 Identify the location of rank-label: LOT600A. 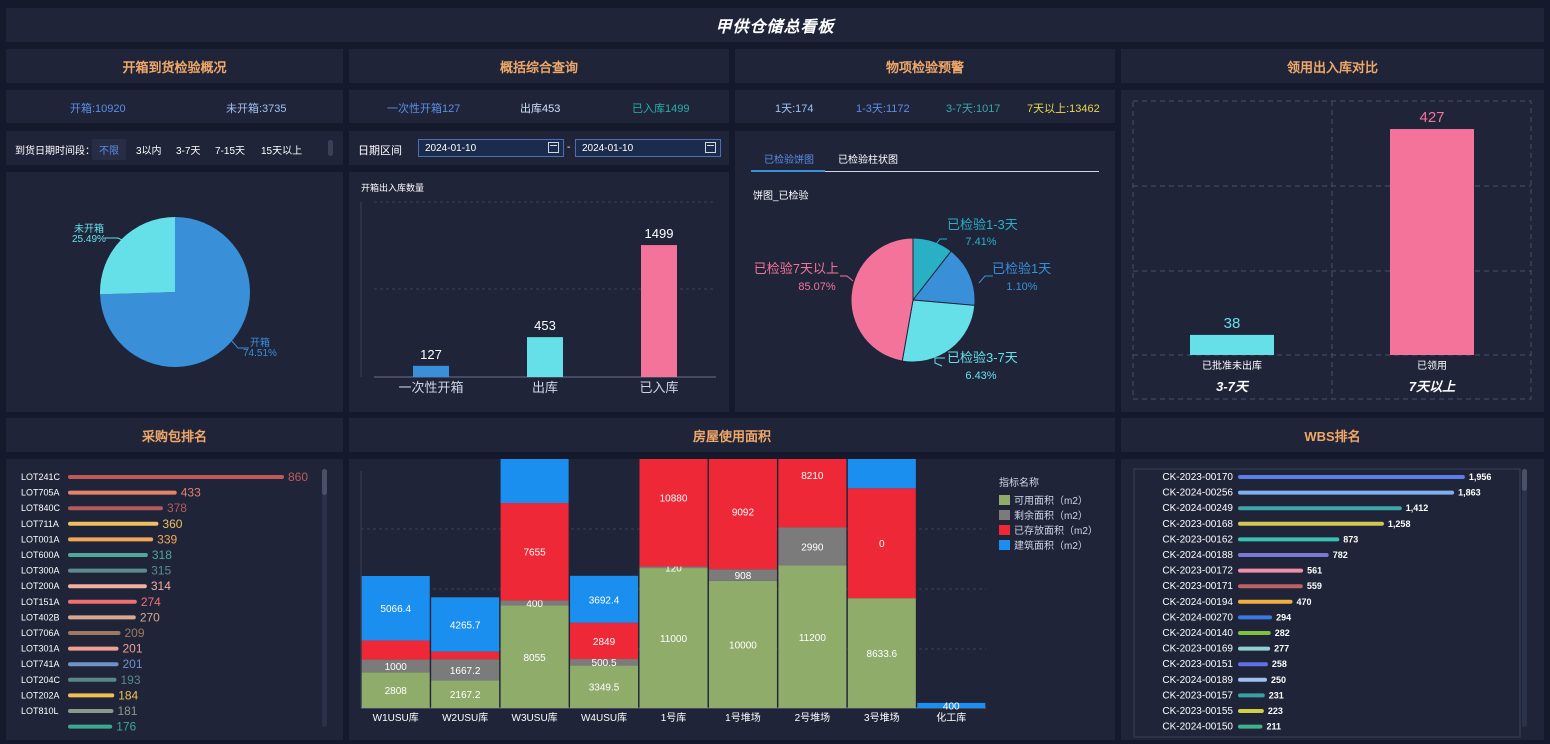
(40, 555).